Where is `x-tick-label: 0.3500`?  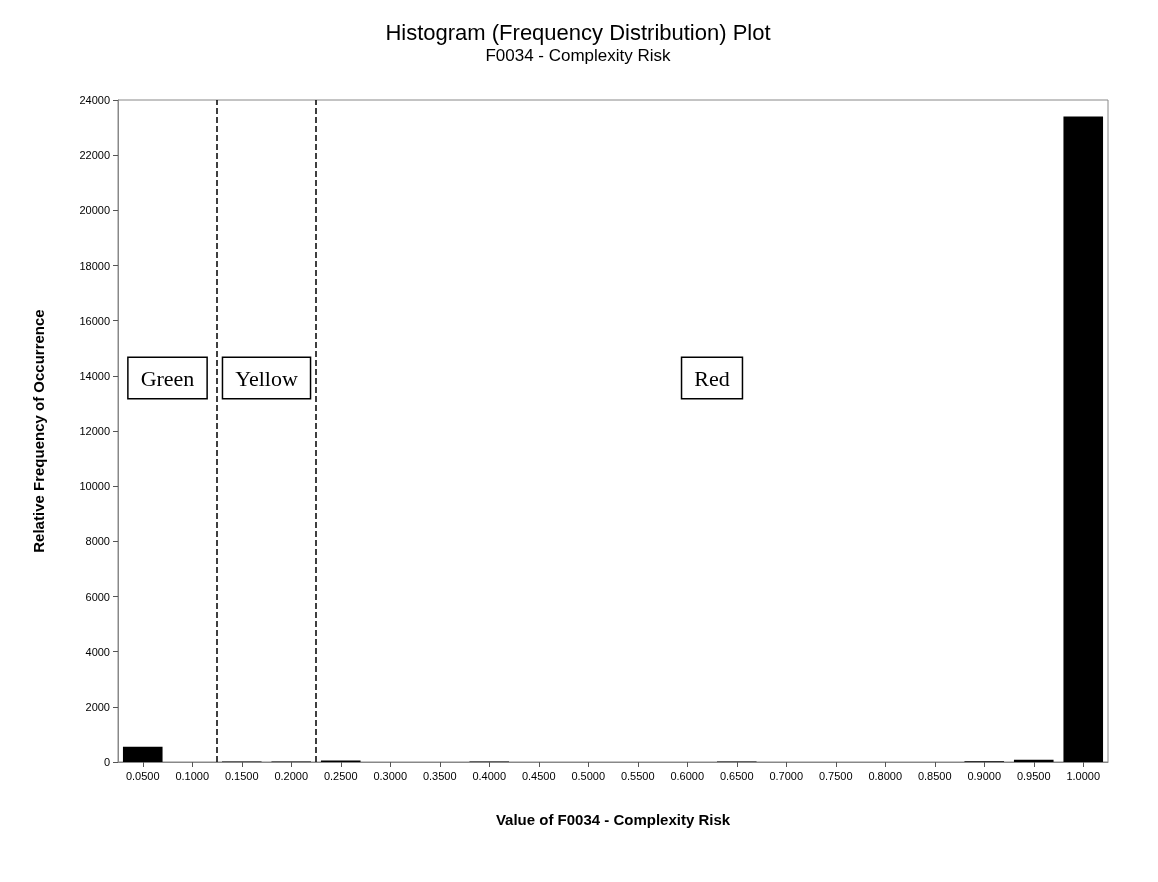
x-tick-label: 0.3500 is located at coordinates (439, 775).